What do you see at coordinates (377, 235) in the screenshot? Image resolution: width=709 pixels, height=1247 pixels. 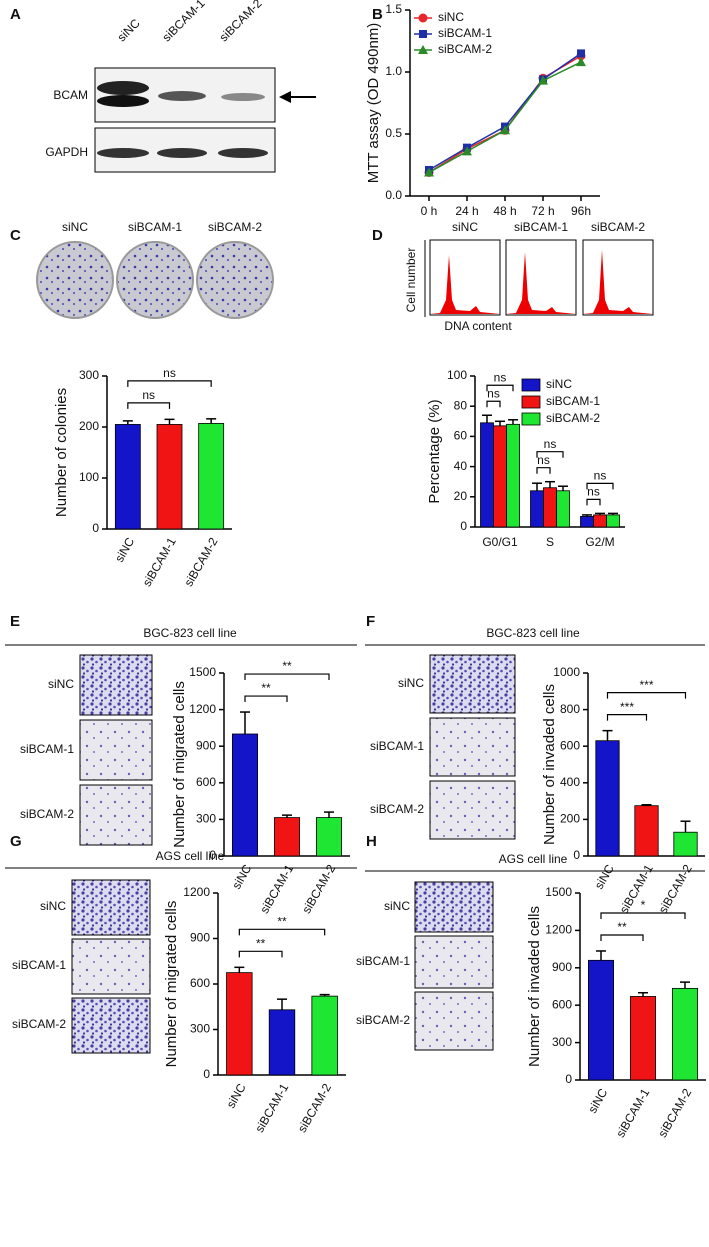 I see `panel-label: D` at bounding box center [377, 235].